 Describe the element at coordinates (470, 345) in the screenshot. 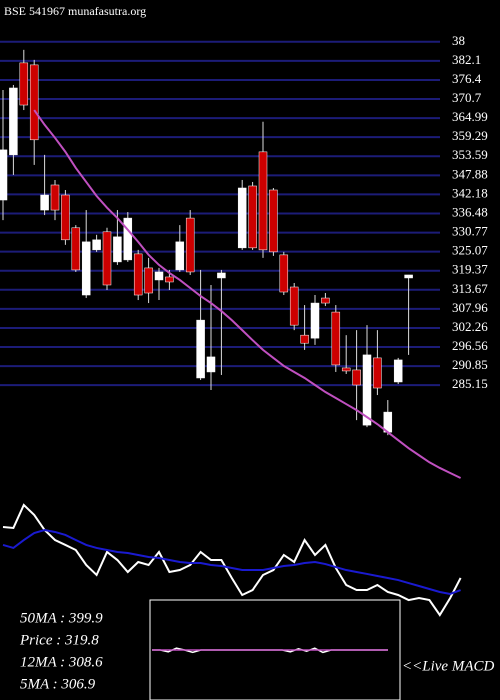

I see `y-tick-label: 296.56` at that location.